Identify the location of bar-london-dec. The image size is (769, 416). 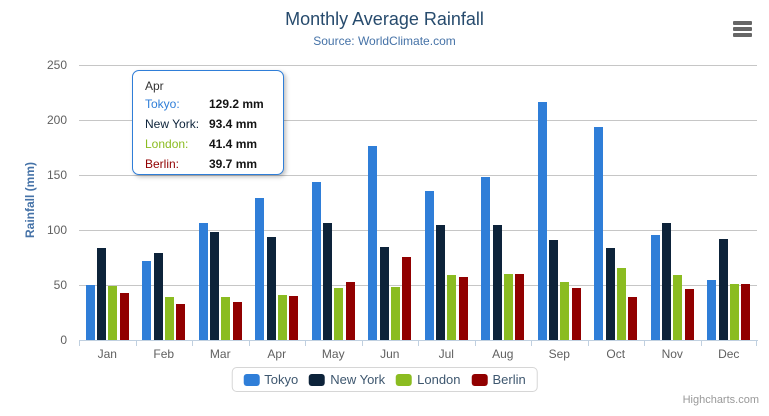
(734, 311).